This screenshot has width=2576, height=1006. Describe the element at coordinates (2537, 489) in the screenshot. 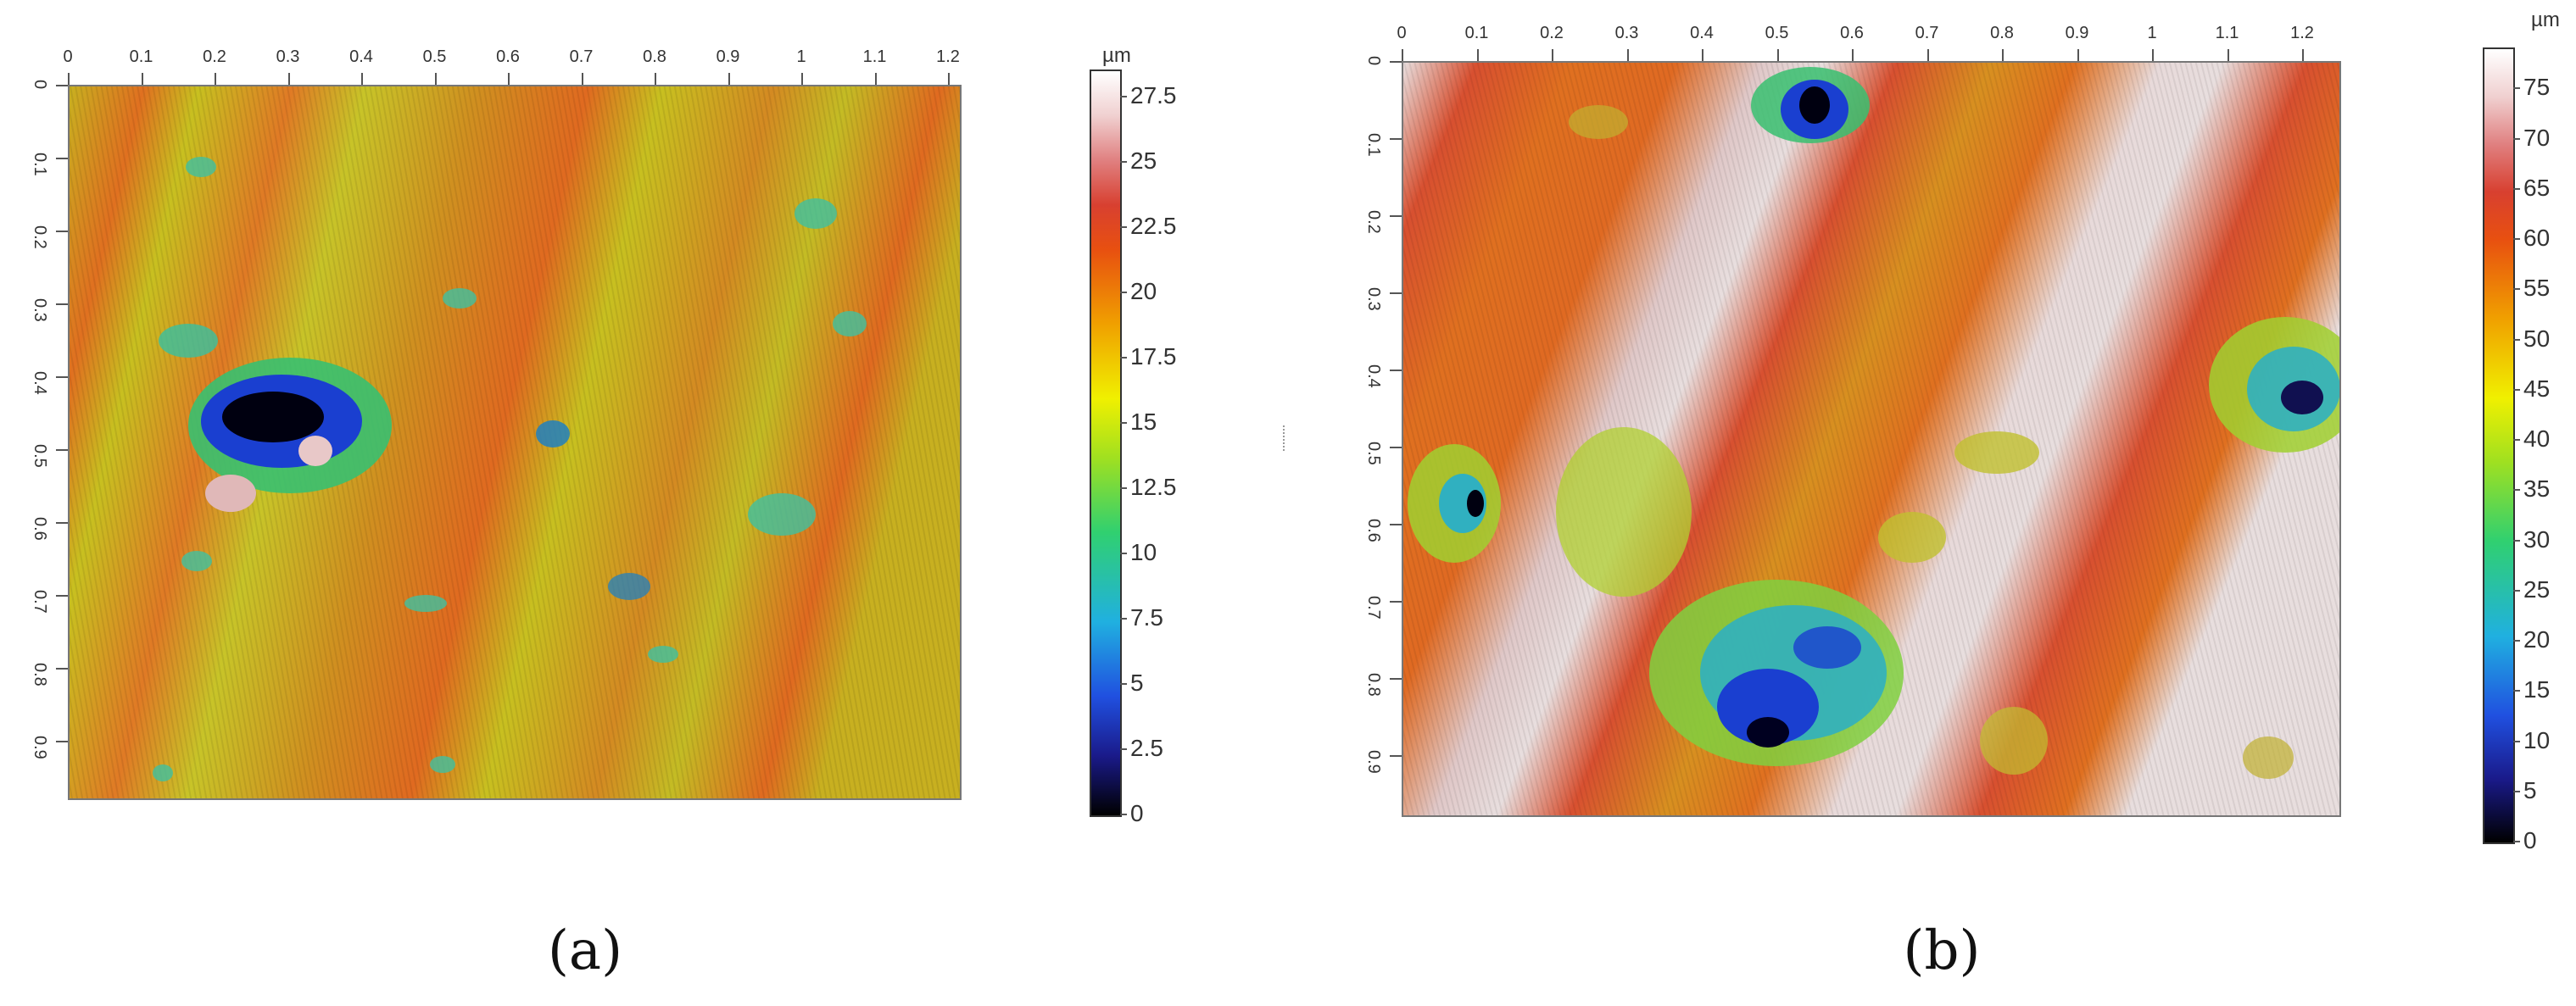

I see `colorbar-tick-label: 35` at that location.